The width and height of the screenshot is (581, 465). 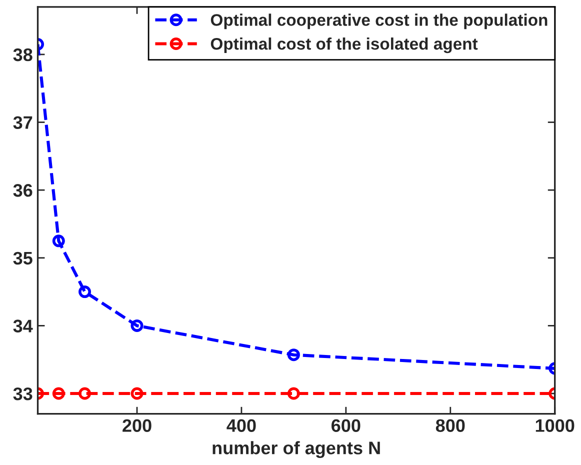 I want to click on legend-label: Optimal cooperative cost in the population, so click(x=379, y=22).